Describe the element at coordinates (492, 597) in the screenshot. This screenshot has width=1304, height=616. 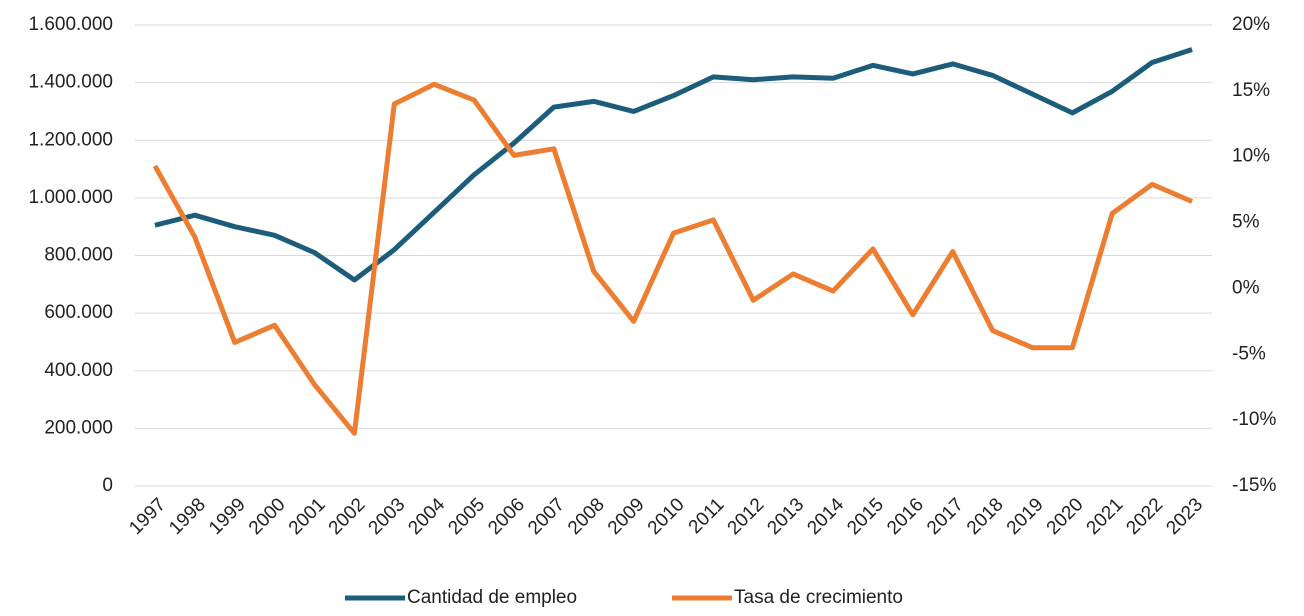
I see `legend-label: Cantidad de empleo` at that location.